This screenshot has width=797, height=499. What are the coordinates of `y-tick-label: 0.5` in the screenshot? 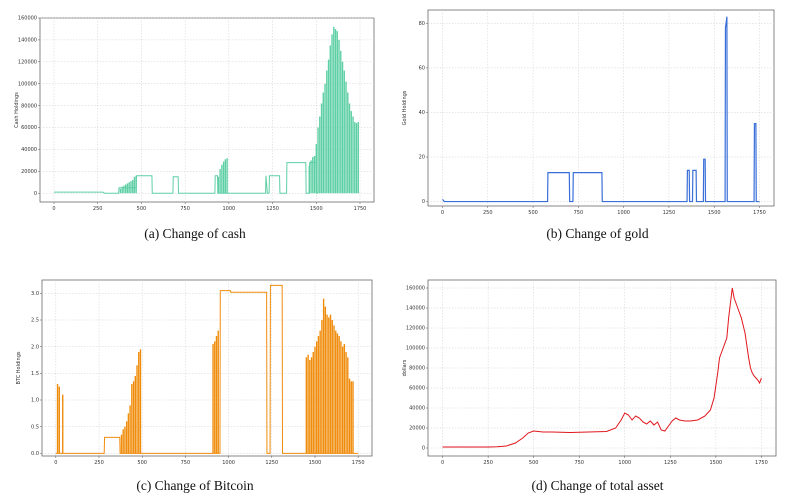 It's located at (35, 427).